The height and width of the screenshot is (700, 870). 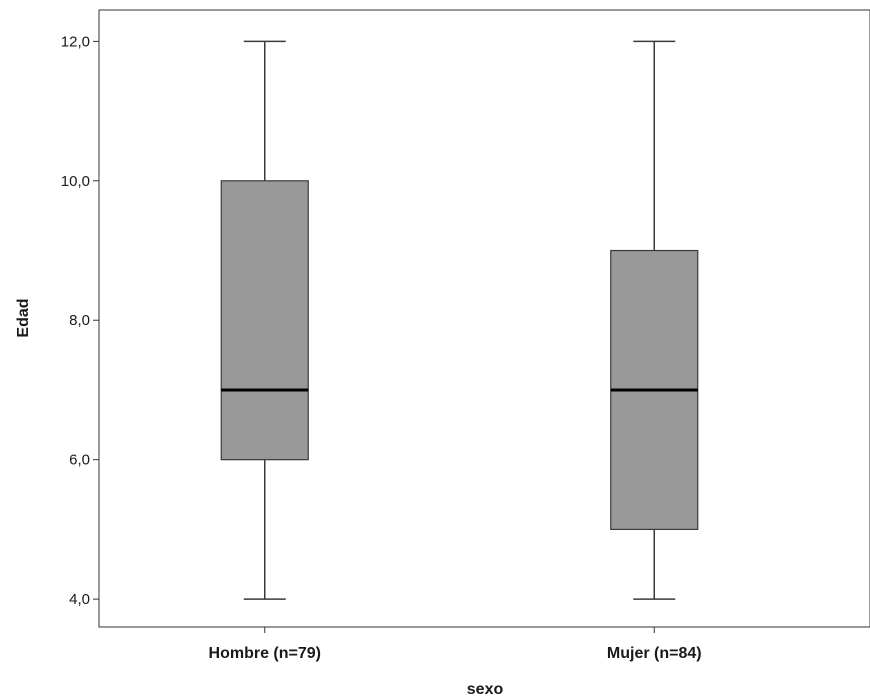 I want to click on y-tick-label: 10,0, so click(x=75, y=181).